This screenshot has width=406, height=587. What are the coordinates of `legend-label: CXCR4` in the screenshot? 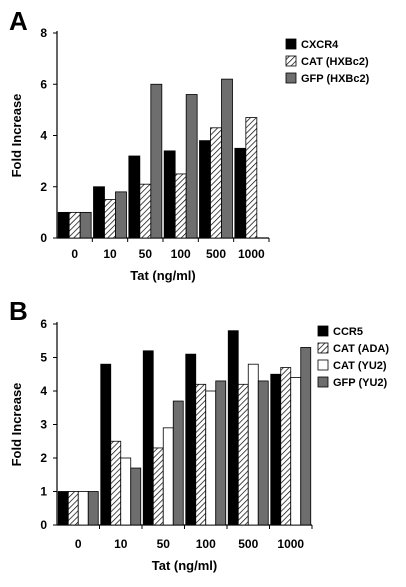 It's located at (320, 45).